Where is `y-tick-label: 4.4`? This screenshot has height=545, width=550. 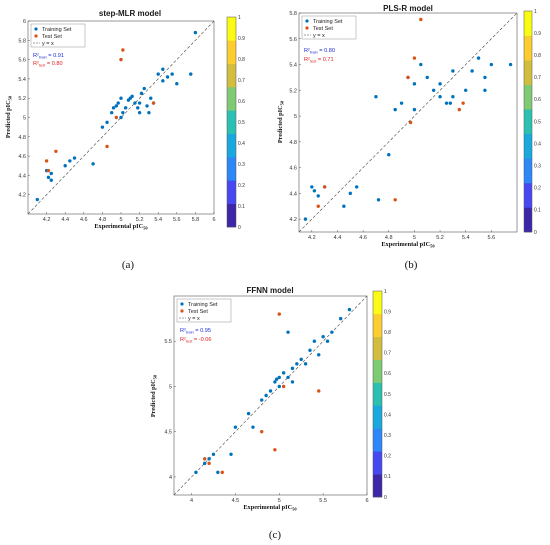
y-tick-label: 4.4 is located at coordinates (293, 194).